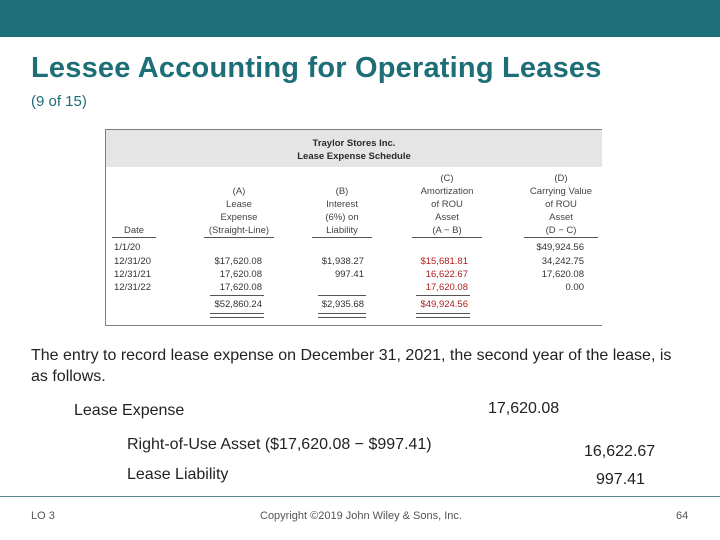 The width and height of the screenshot is (720, 540). I want to click on col-header-date: Date, so click(134, 205).